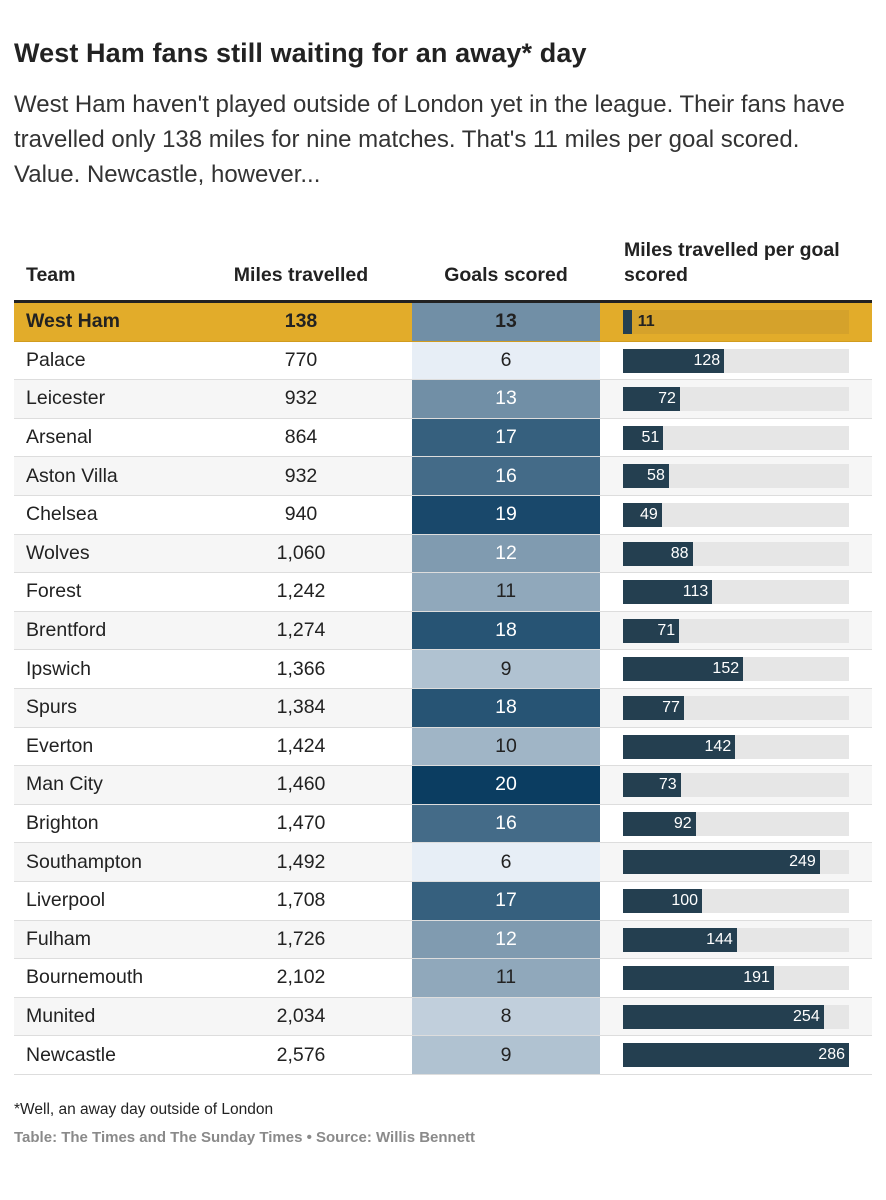  I want to click on miles-per-goal-bar-cell: 71, so click(736, 631).